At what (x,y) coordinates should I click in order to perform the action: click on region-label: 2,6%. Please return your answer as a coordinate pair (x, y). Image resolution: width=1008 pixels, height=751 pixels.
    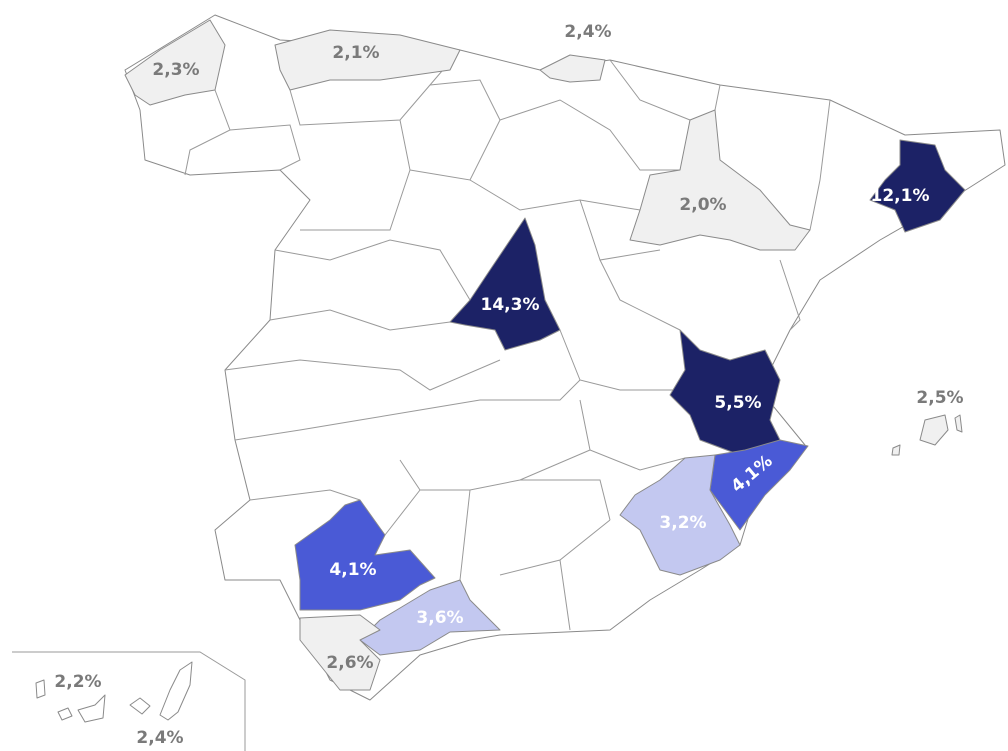
    Looking at the image, I should click on (349, 663).